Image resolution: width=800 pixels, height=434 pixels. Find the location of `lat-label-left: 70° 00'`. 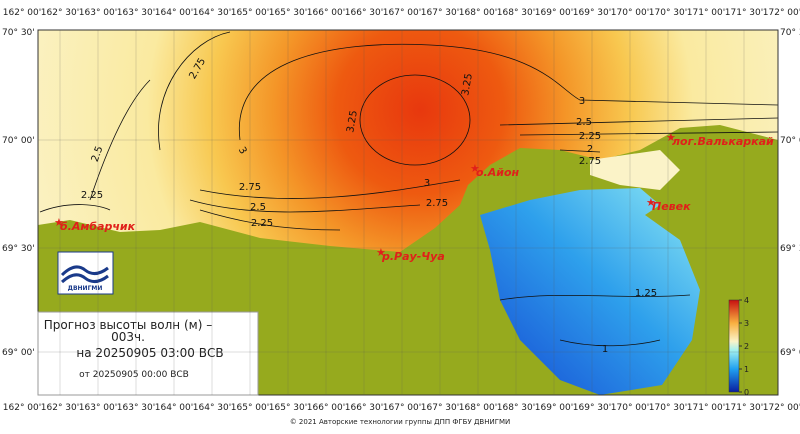

lat-label-left: 70° 00' is located at coordinates (18, 141).